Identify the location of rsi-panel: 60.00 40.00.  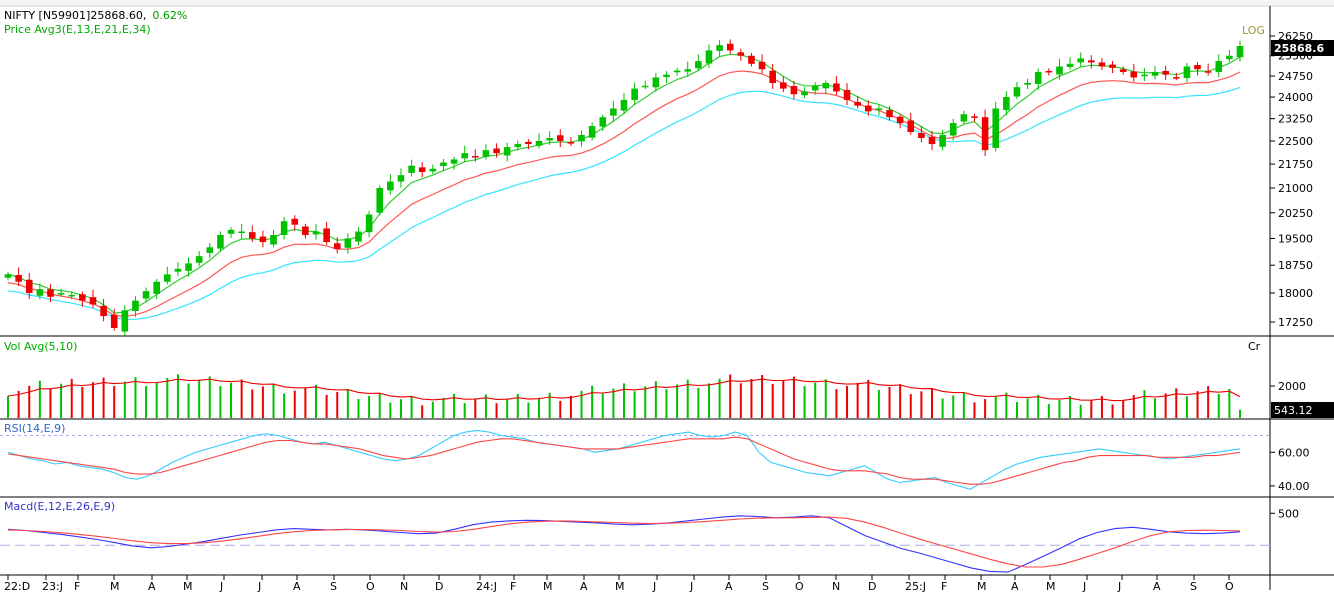
(655, 461).